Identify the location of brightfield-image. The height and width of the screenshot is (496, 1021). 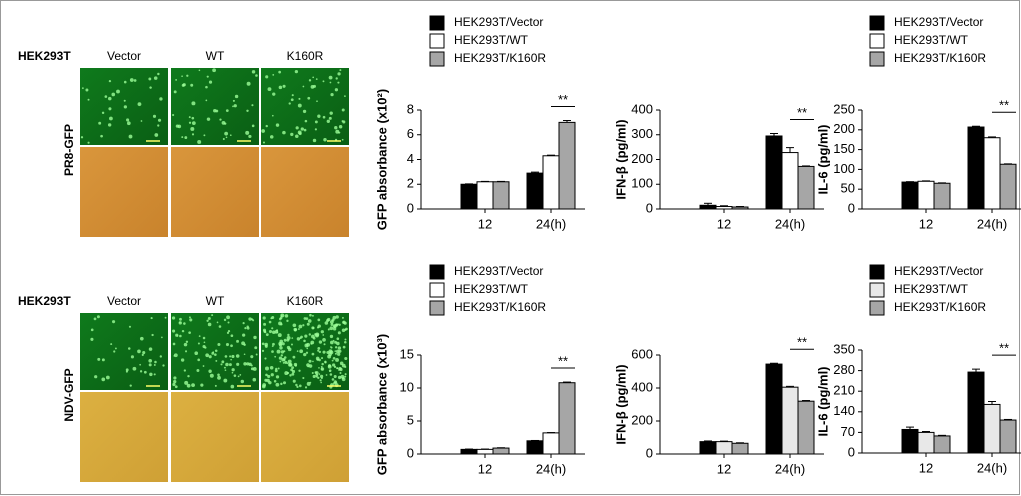
(215, 437).